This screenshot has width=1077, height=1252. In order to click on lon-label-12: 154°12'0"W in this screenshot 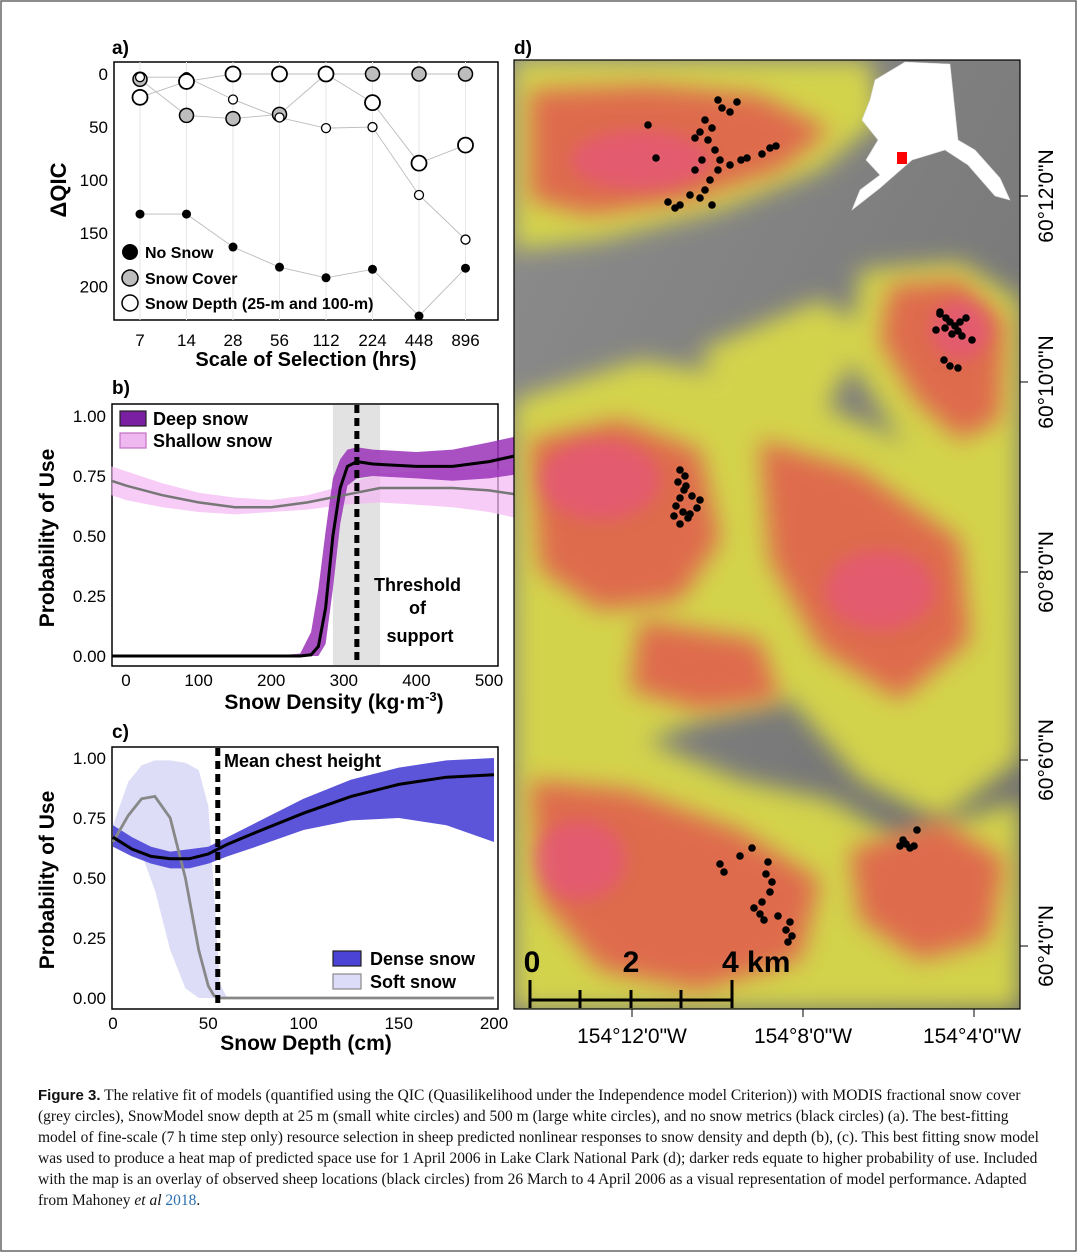, I will do `click(632, 1036)`.